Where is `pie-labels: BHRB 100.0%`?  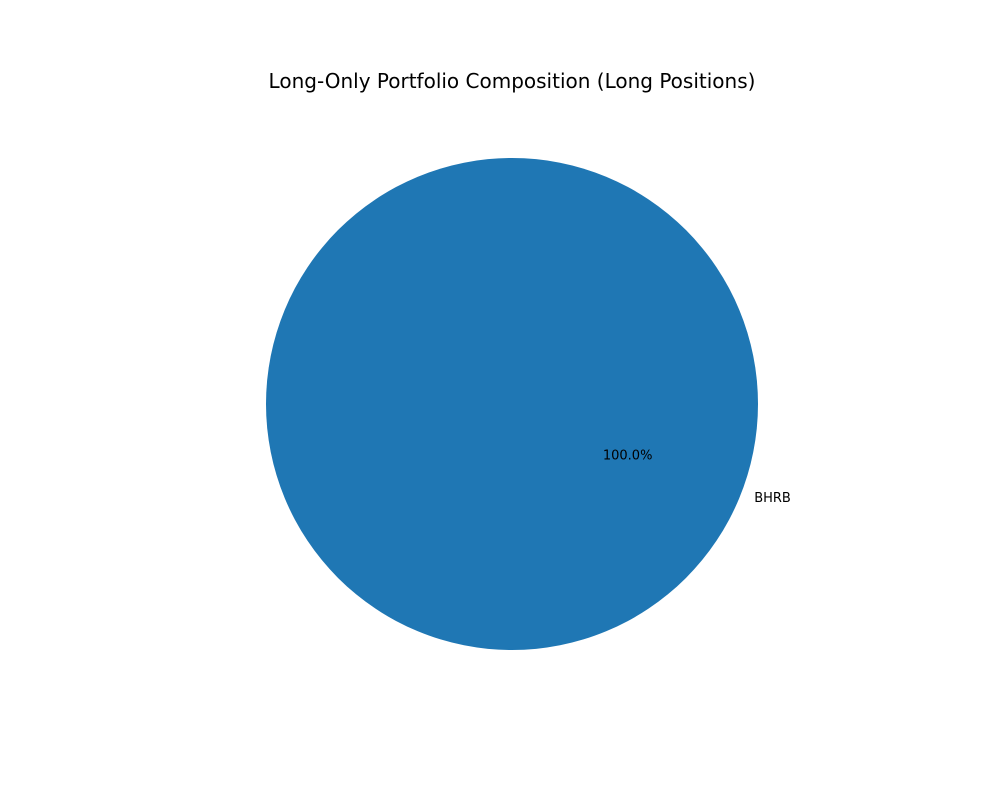
pie-labels: BHRB 100.0% is located at coordinates (697, 477).